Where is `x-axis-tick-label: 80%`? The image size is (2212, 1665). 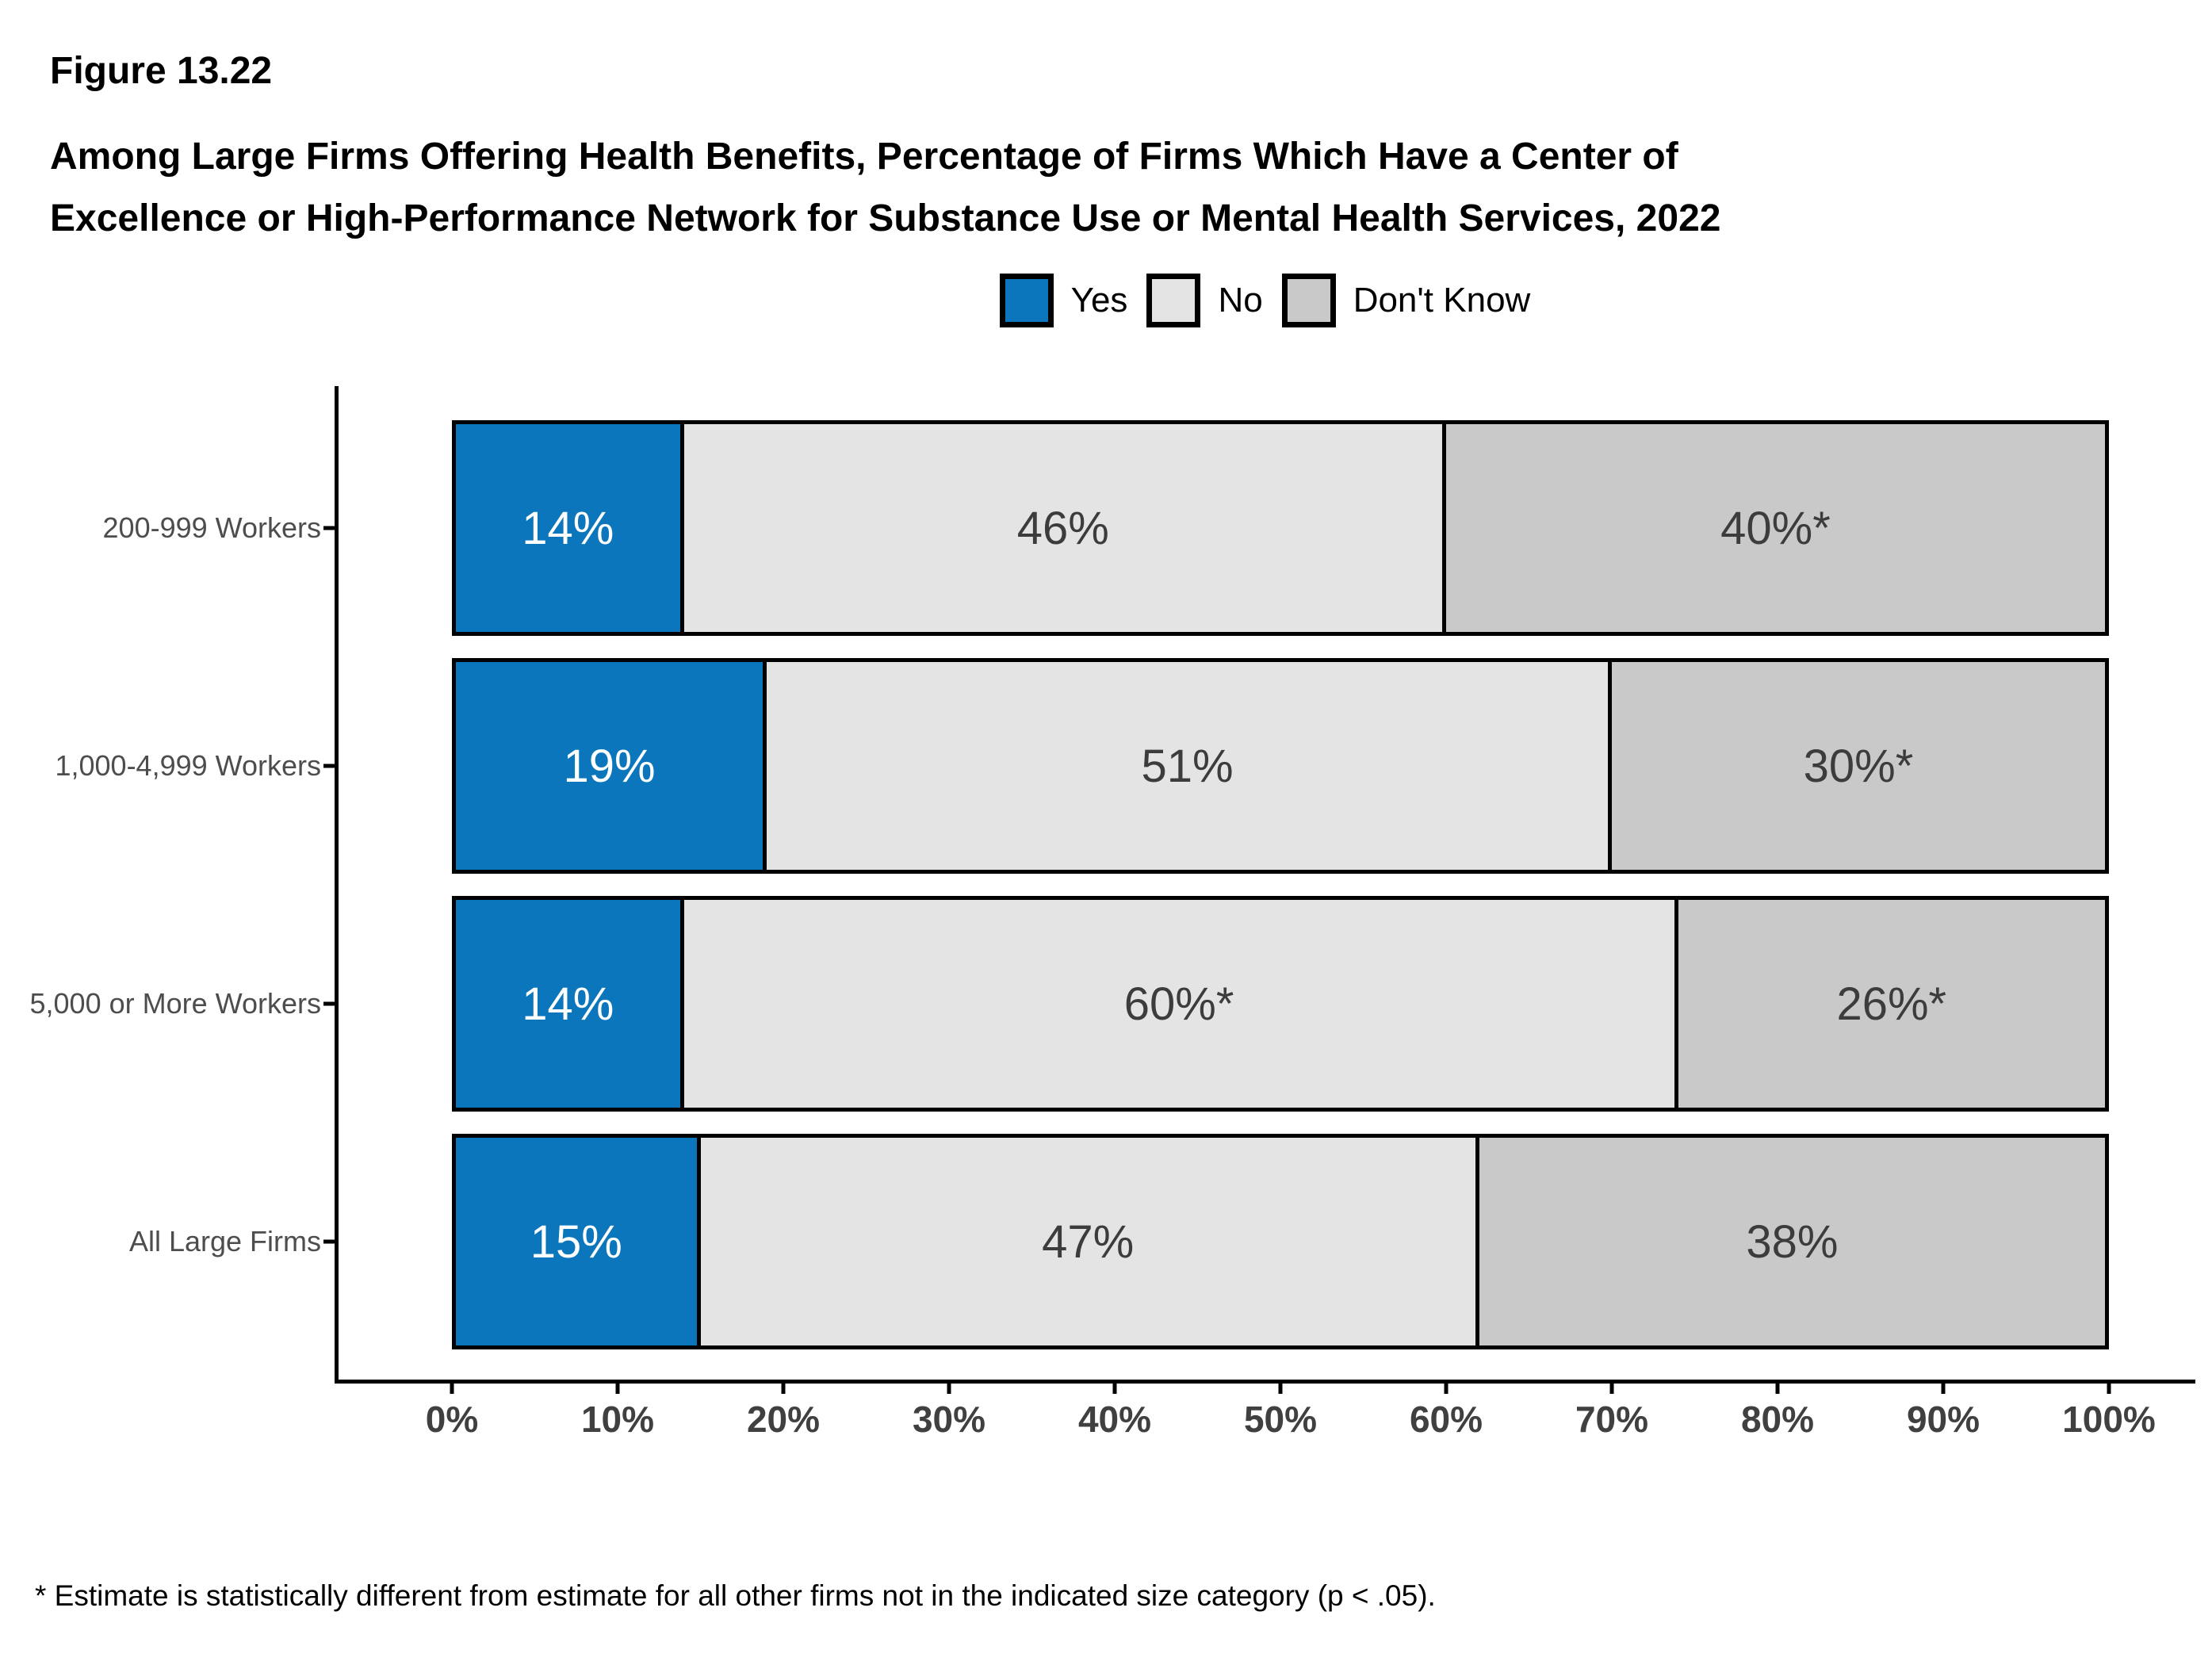
x-axis-tick-label: 80% is located at coordinates (1777, 1419).